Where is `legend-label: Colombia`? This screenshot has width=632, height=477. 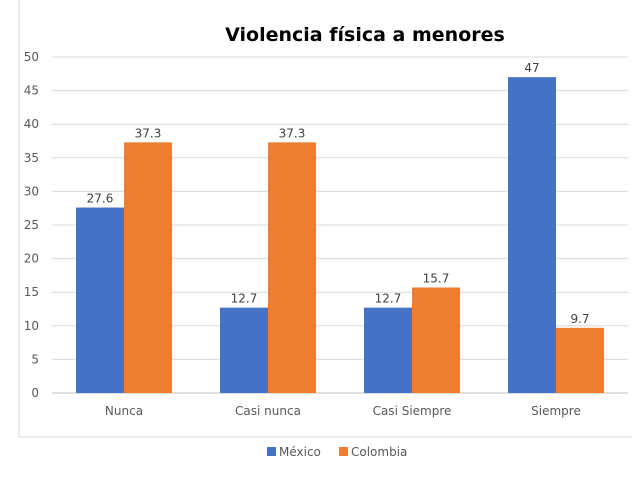 legend-label: Colombia is located at coordinates (379, 452).